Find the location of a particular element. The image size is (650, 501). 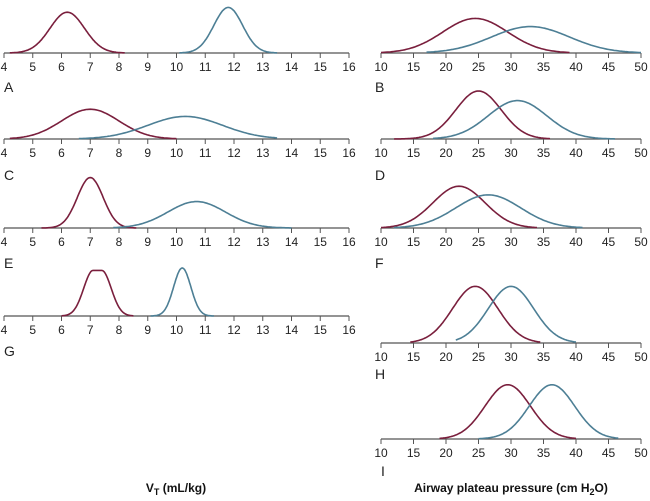

curve-B-red is located at coordinates (475, 35).